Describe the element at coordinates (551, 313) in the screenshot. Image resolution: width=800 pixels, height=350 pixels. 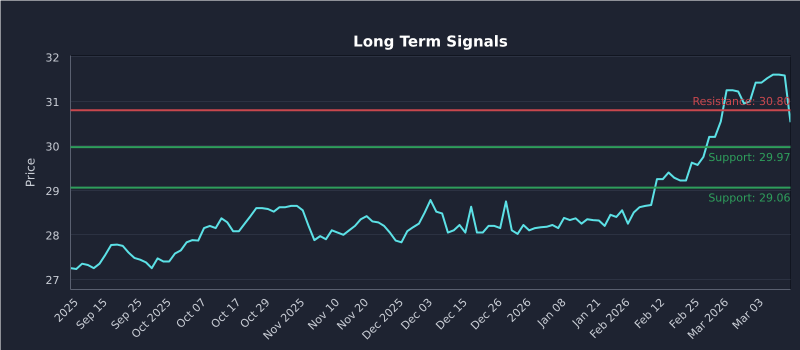
I see `x-tick-label: Jan 08` at that location.